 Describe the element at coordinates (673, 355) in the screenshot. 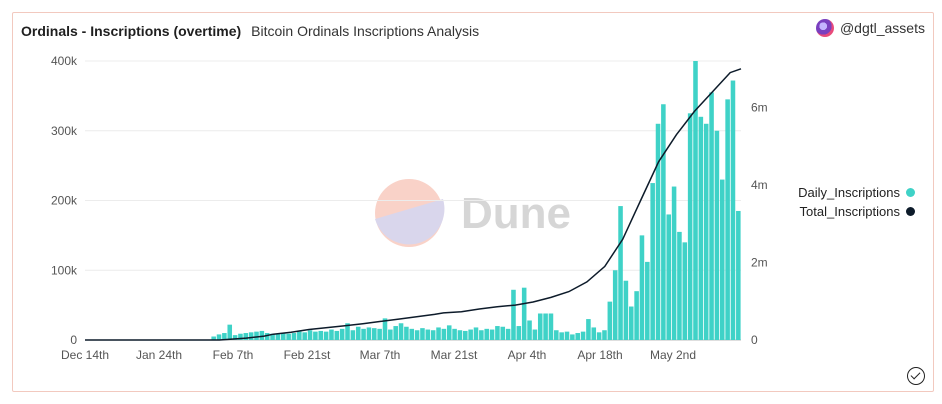

I see `x-tick-label: May 2nd` at that location.